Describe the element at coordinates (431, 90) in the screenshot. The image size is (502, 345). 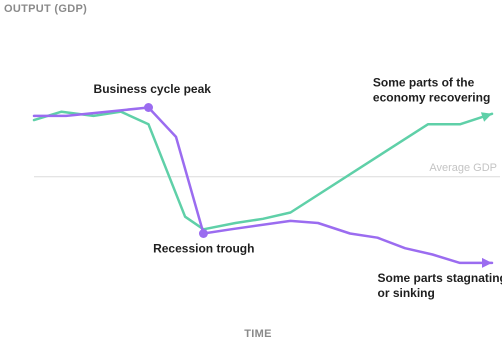
I see `annotation-2: Some parts of the economy recovering` at that location.